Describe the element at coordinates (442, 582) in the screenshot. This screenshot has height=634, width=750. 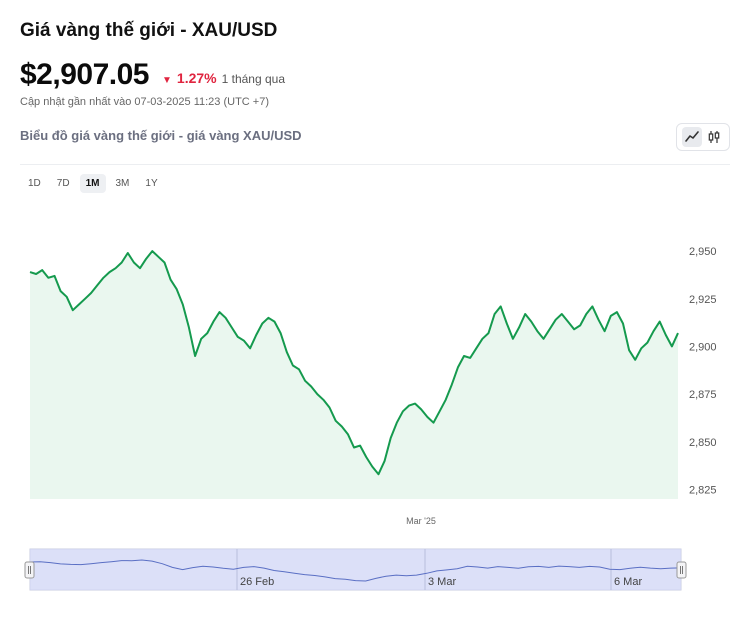
I see `navigator-label: 3 Mar` at that location.